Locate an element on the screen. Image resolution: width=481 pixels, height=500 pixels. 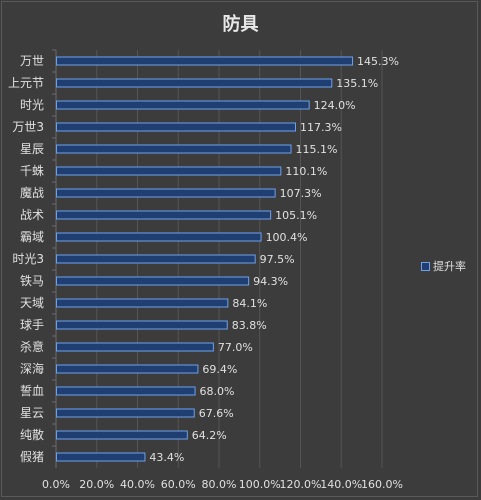
x-tick-label: 100.0% is located at coordinates (260, 484).